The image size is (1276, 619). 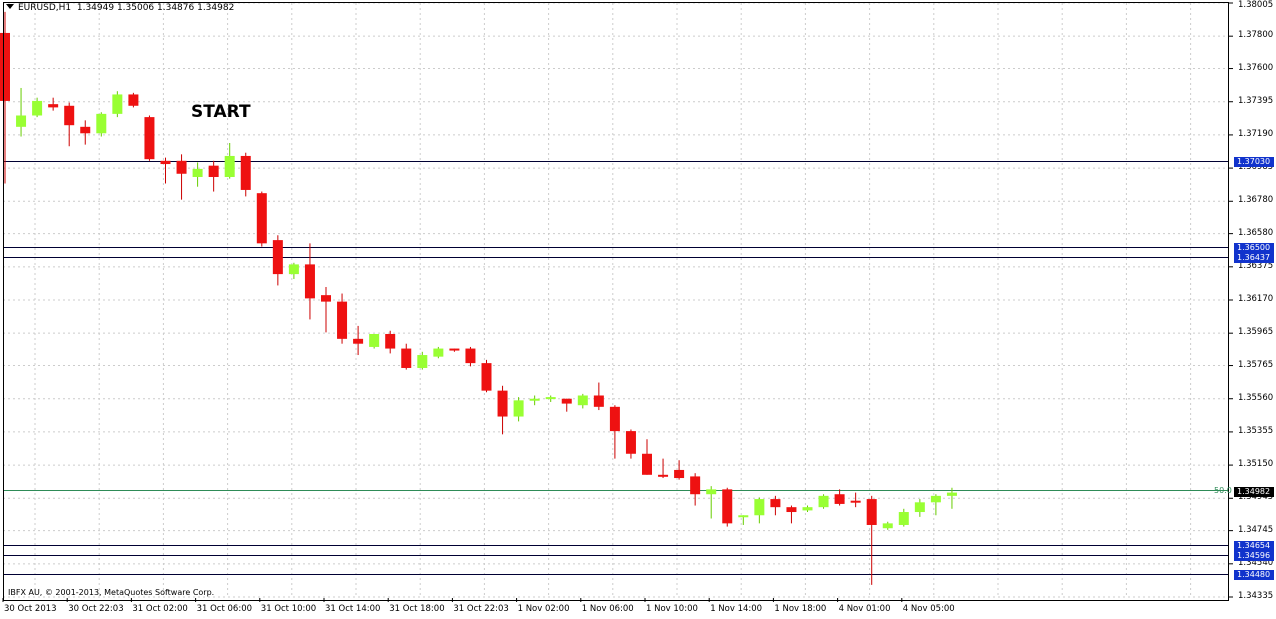 What do you see at coordinates (1256, 397) in the screenshot?
I see `price-tick-label: 1.35560` at bounding box center [1256, 397].